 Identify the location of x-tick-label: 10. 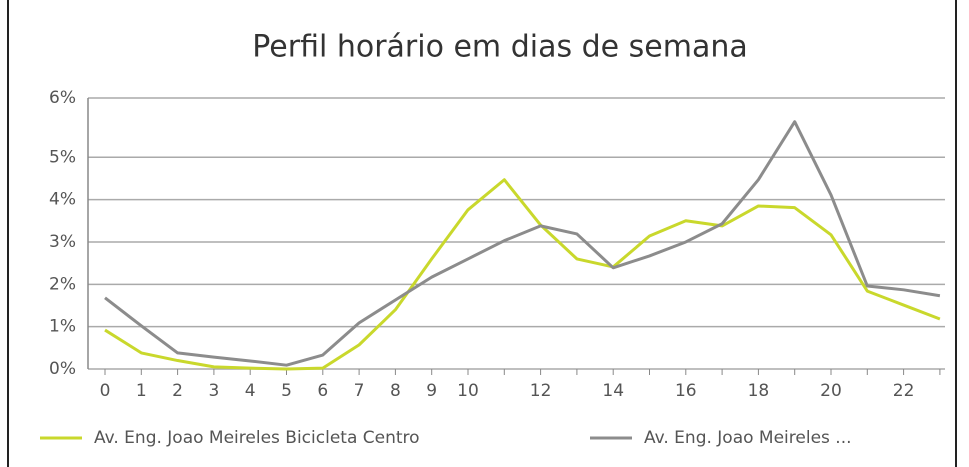
(468, 391).